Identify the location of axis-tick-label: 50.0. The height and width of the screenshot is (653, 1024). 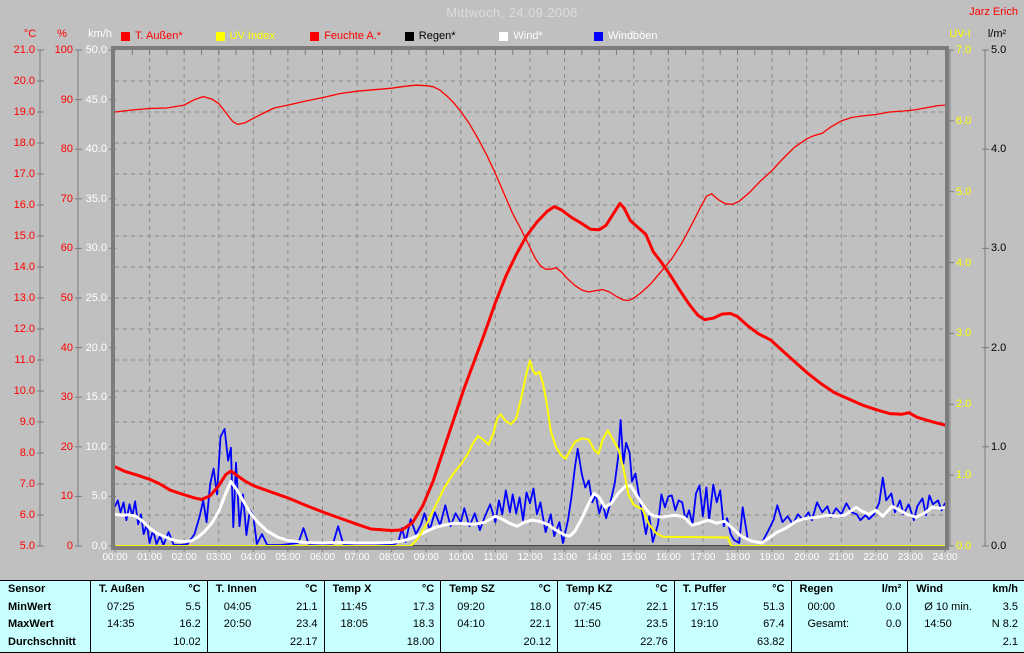
(96, 50).